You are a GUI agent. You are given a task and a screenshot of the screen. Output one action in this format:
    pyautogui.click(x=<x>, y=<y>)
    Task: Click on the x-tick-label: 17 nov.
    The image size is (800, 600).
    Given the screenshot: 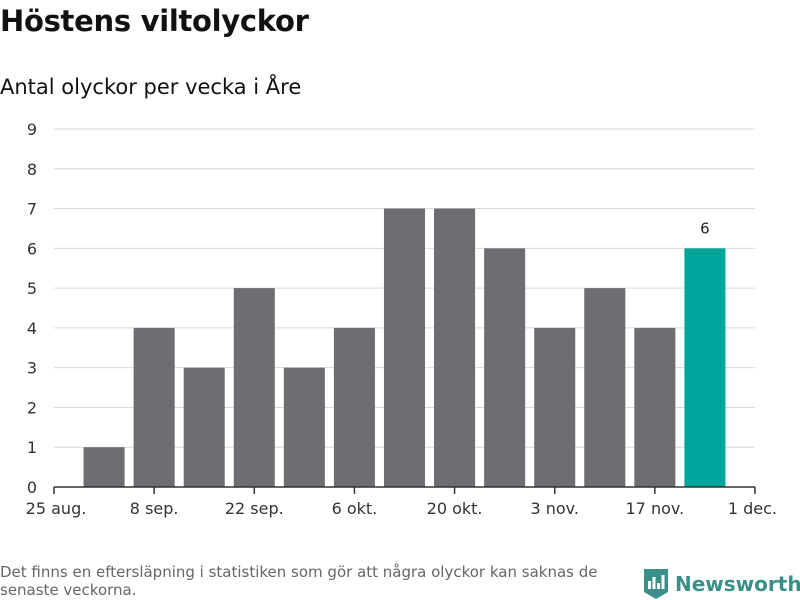 What is the action you would take?
    pyautogui.click(x=655, y=508)
    